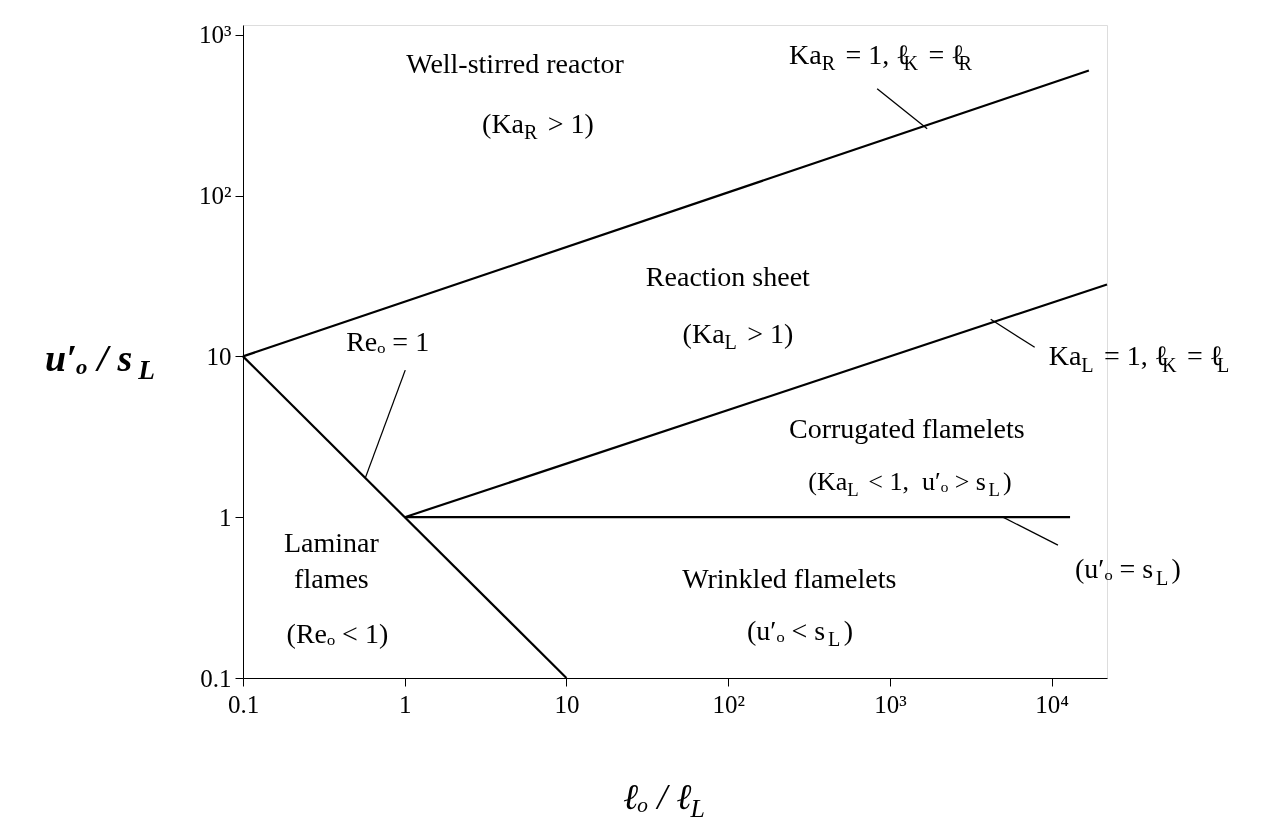 This screenshot has height=836, width=1283. I want to click on x-tick-label: 1, so click(405, 704).